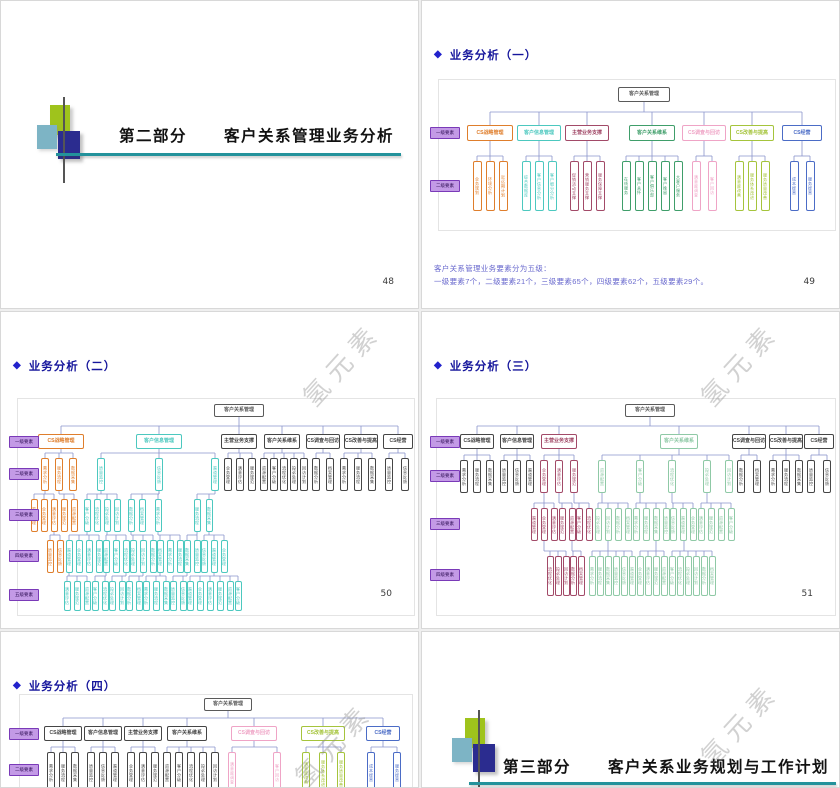  Describe the element at coordinates (64, 366) in the screenshot. I see `slide-title-row: ◆ 业务分析（二）` at that location.